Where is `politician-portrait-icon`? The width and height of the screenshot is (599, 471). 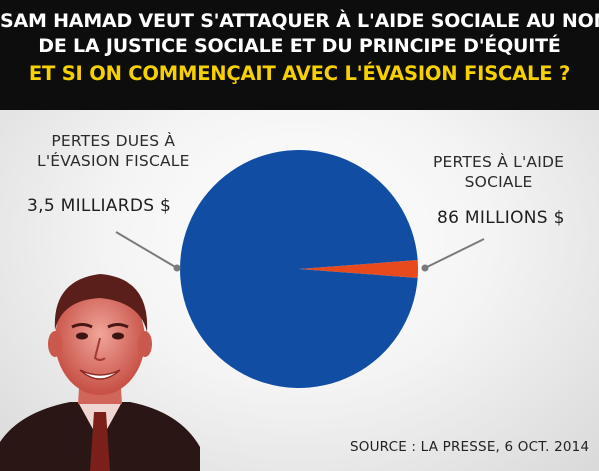 politician-portrait-icon is located at coordinates (100, 372).